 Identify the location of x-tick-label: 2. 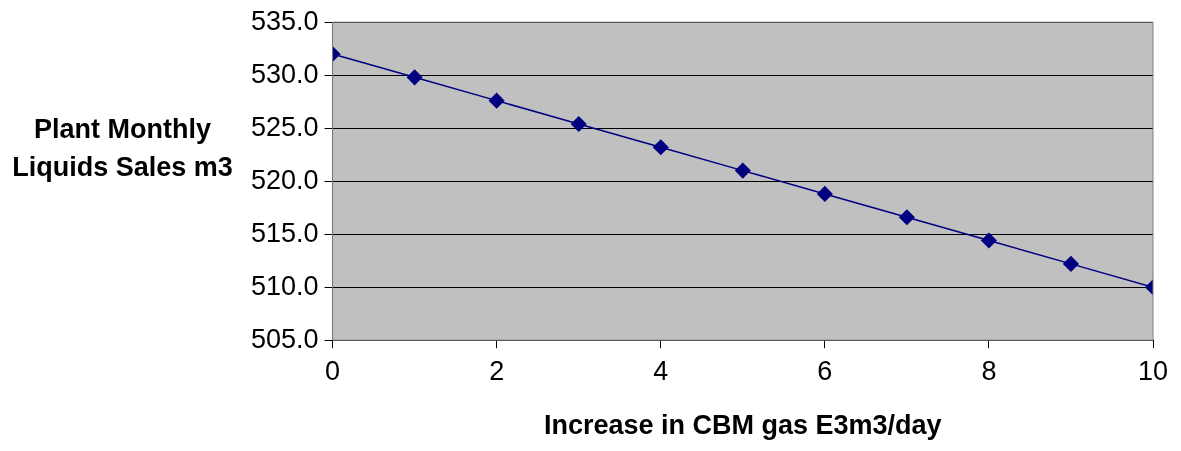
(497, 370).